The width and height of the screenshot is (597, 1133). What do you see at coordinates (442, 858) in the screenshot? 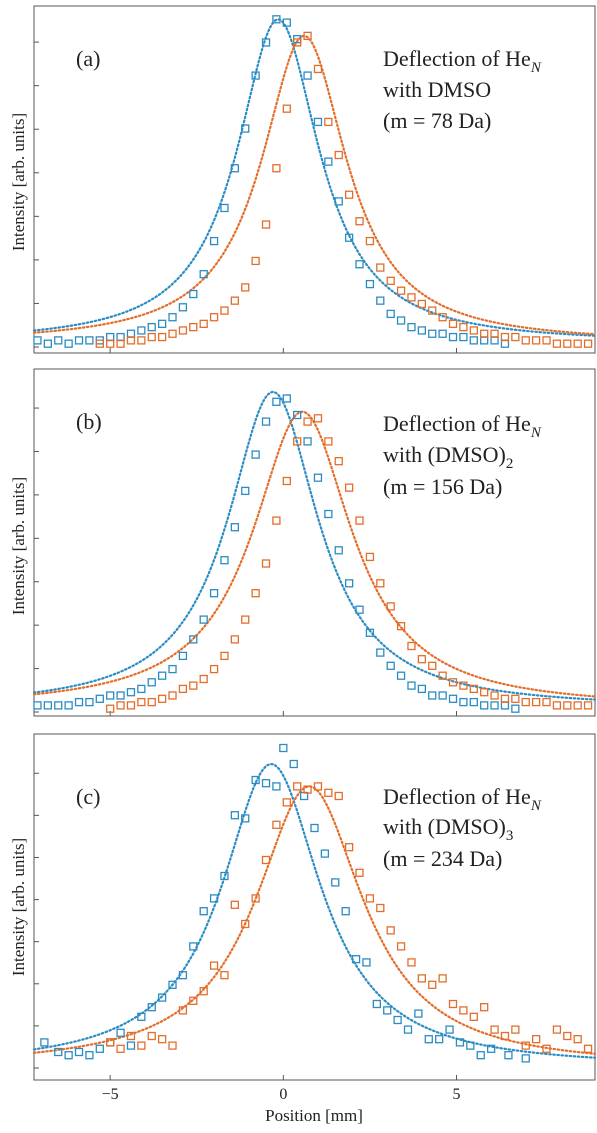
I see `panel-c-annotation-line3: (m = 234 Da)` at bounding box center [442, 858].